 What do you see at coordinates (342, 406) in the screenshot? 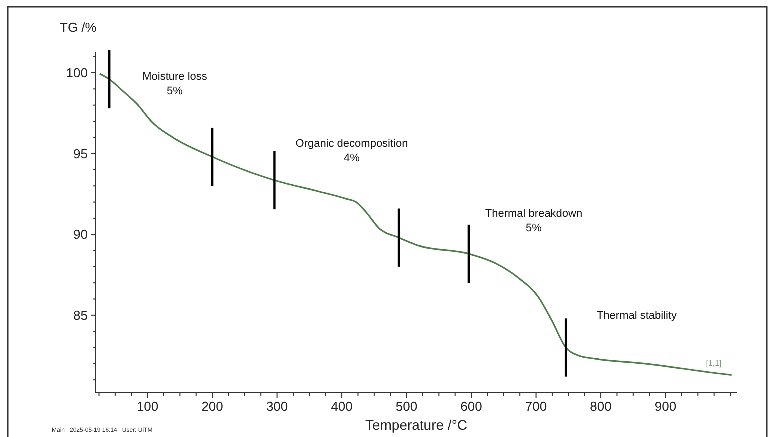
I see `x-tick-label: 400` at bounding box center [342, 406].